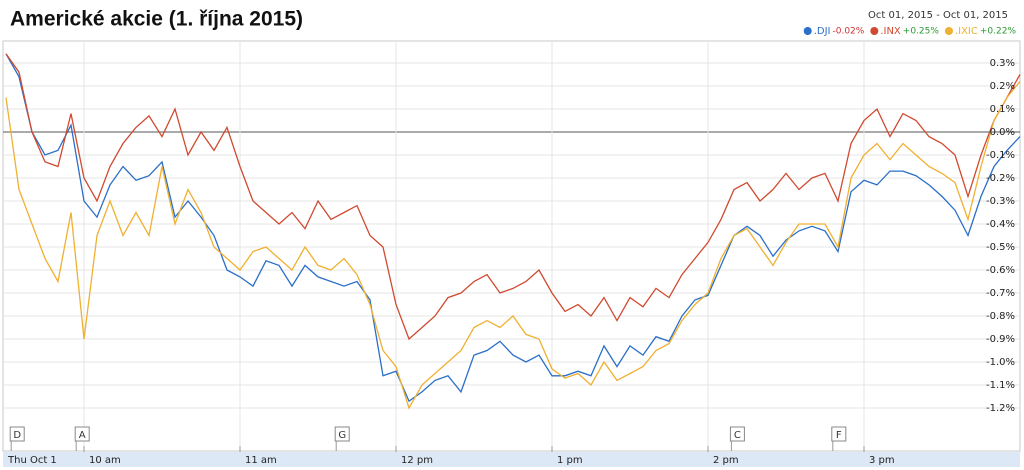 Image resolution: width=1024 pixels, height=470 pixels. I want to click on chart-title: Americké akcie (1. října 2015), so click(156, 19).